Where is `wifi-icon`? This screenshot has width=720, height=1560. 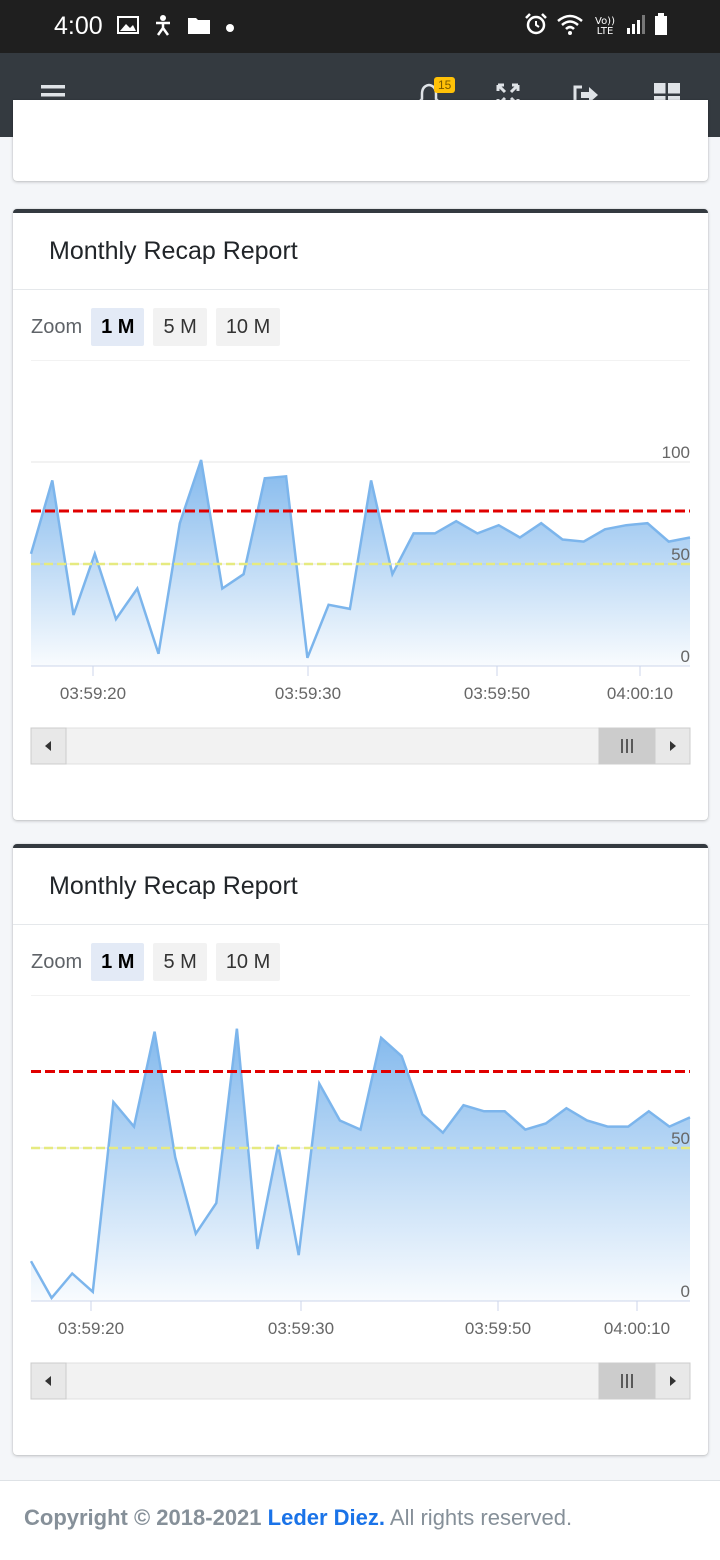 wifi-icon is located at coordinates (570, 26).